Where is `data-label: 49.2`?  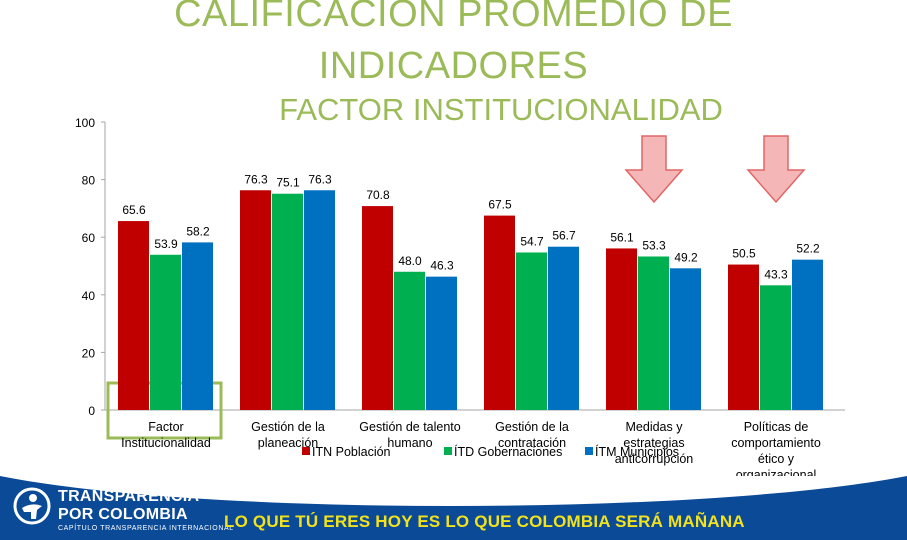 data-label: 49.2 is located at coordinates (686, 257).